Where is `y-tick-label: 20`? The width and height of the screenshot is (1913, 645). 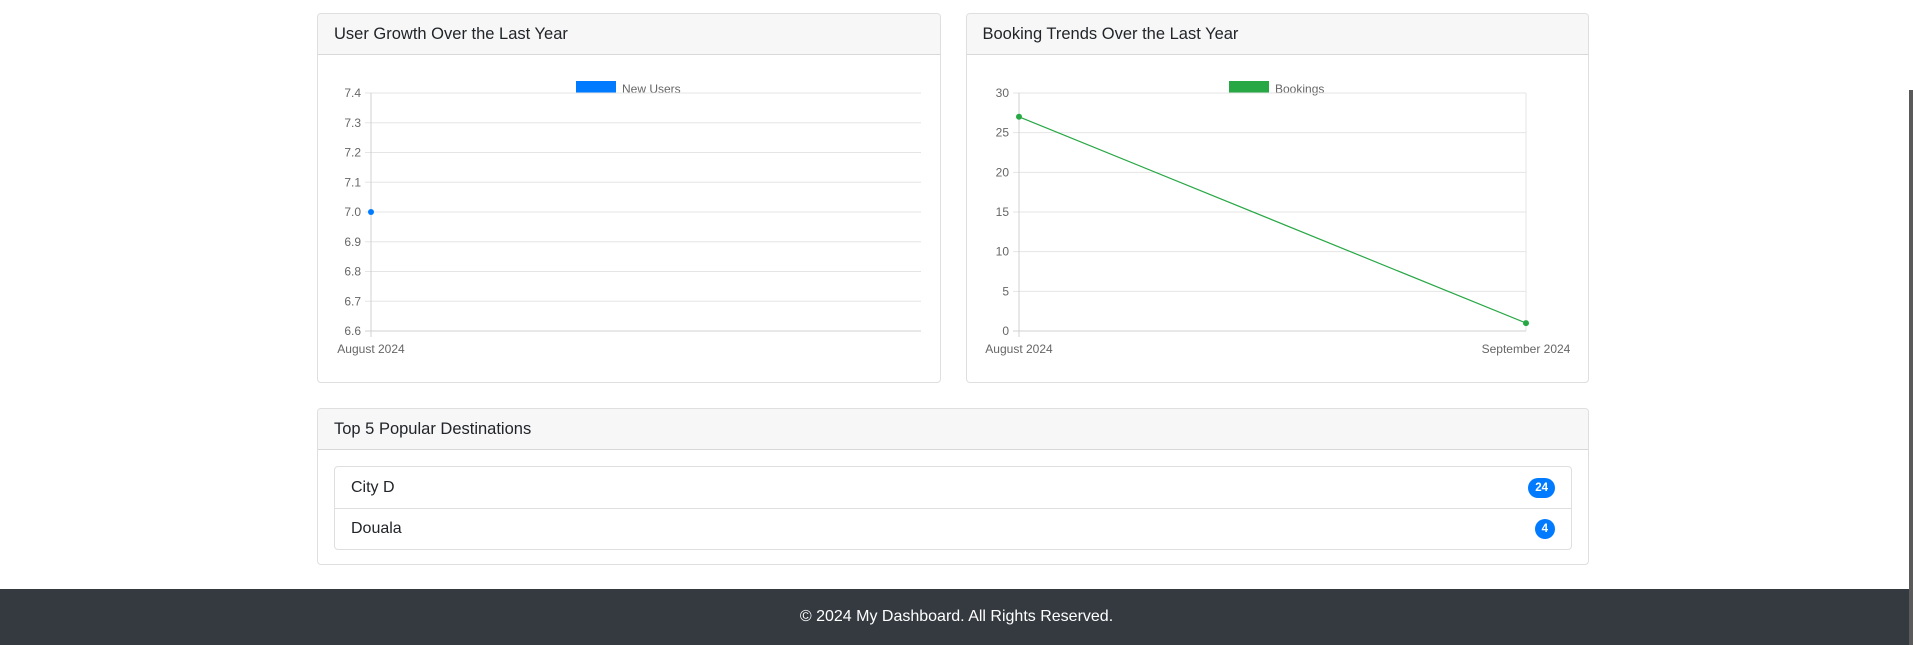 y-tick-label: 20 is located at coordinates (1002, 172).